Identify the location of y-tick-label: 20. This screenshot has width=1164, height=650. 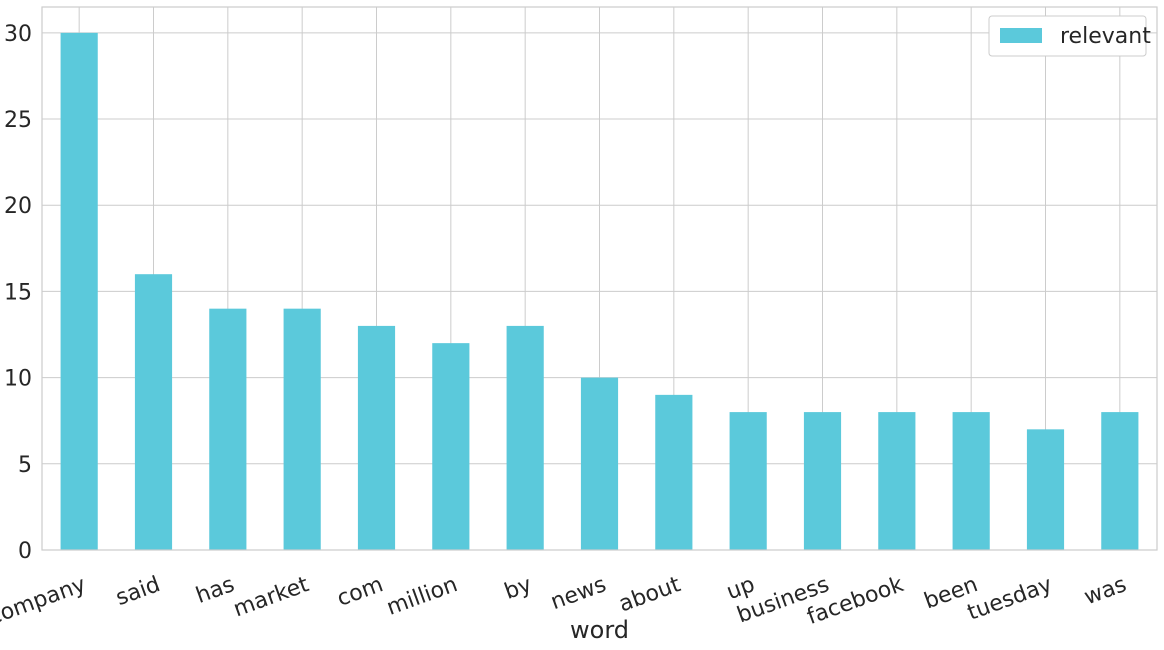
(18, 206).